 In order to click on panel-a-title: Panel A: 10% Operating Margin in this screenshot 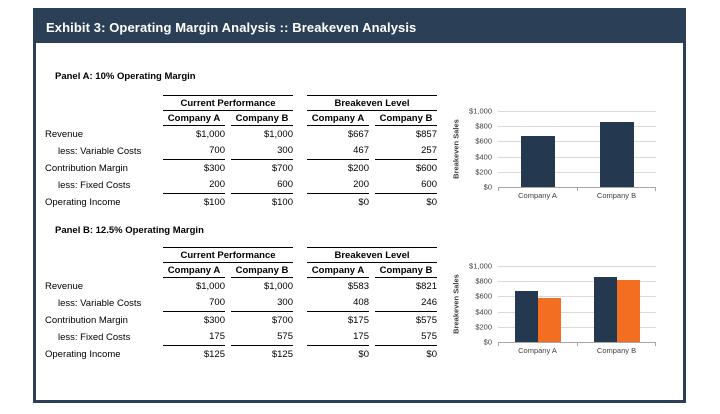, I will do `click(125, 76)`.